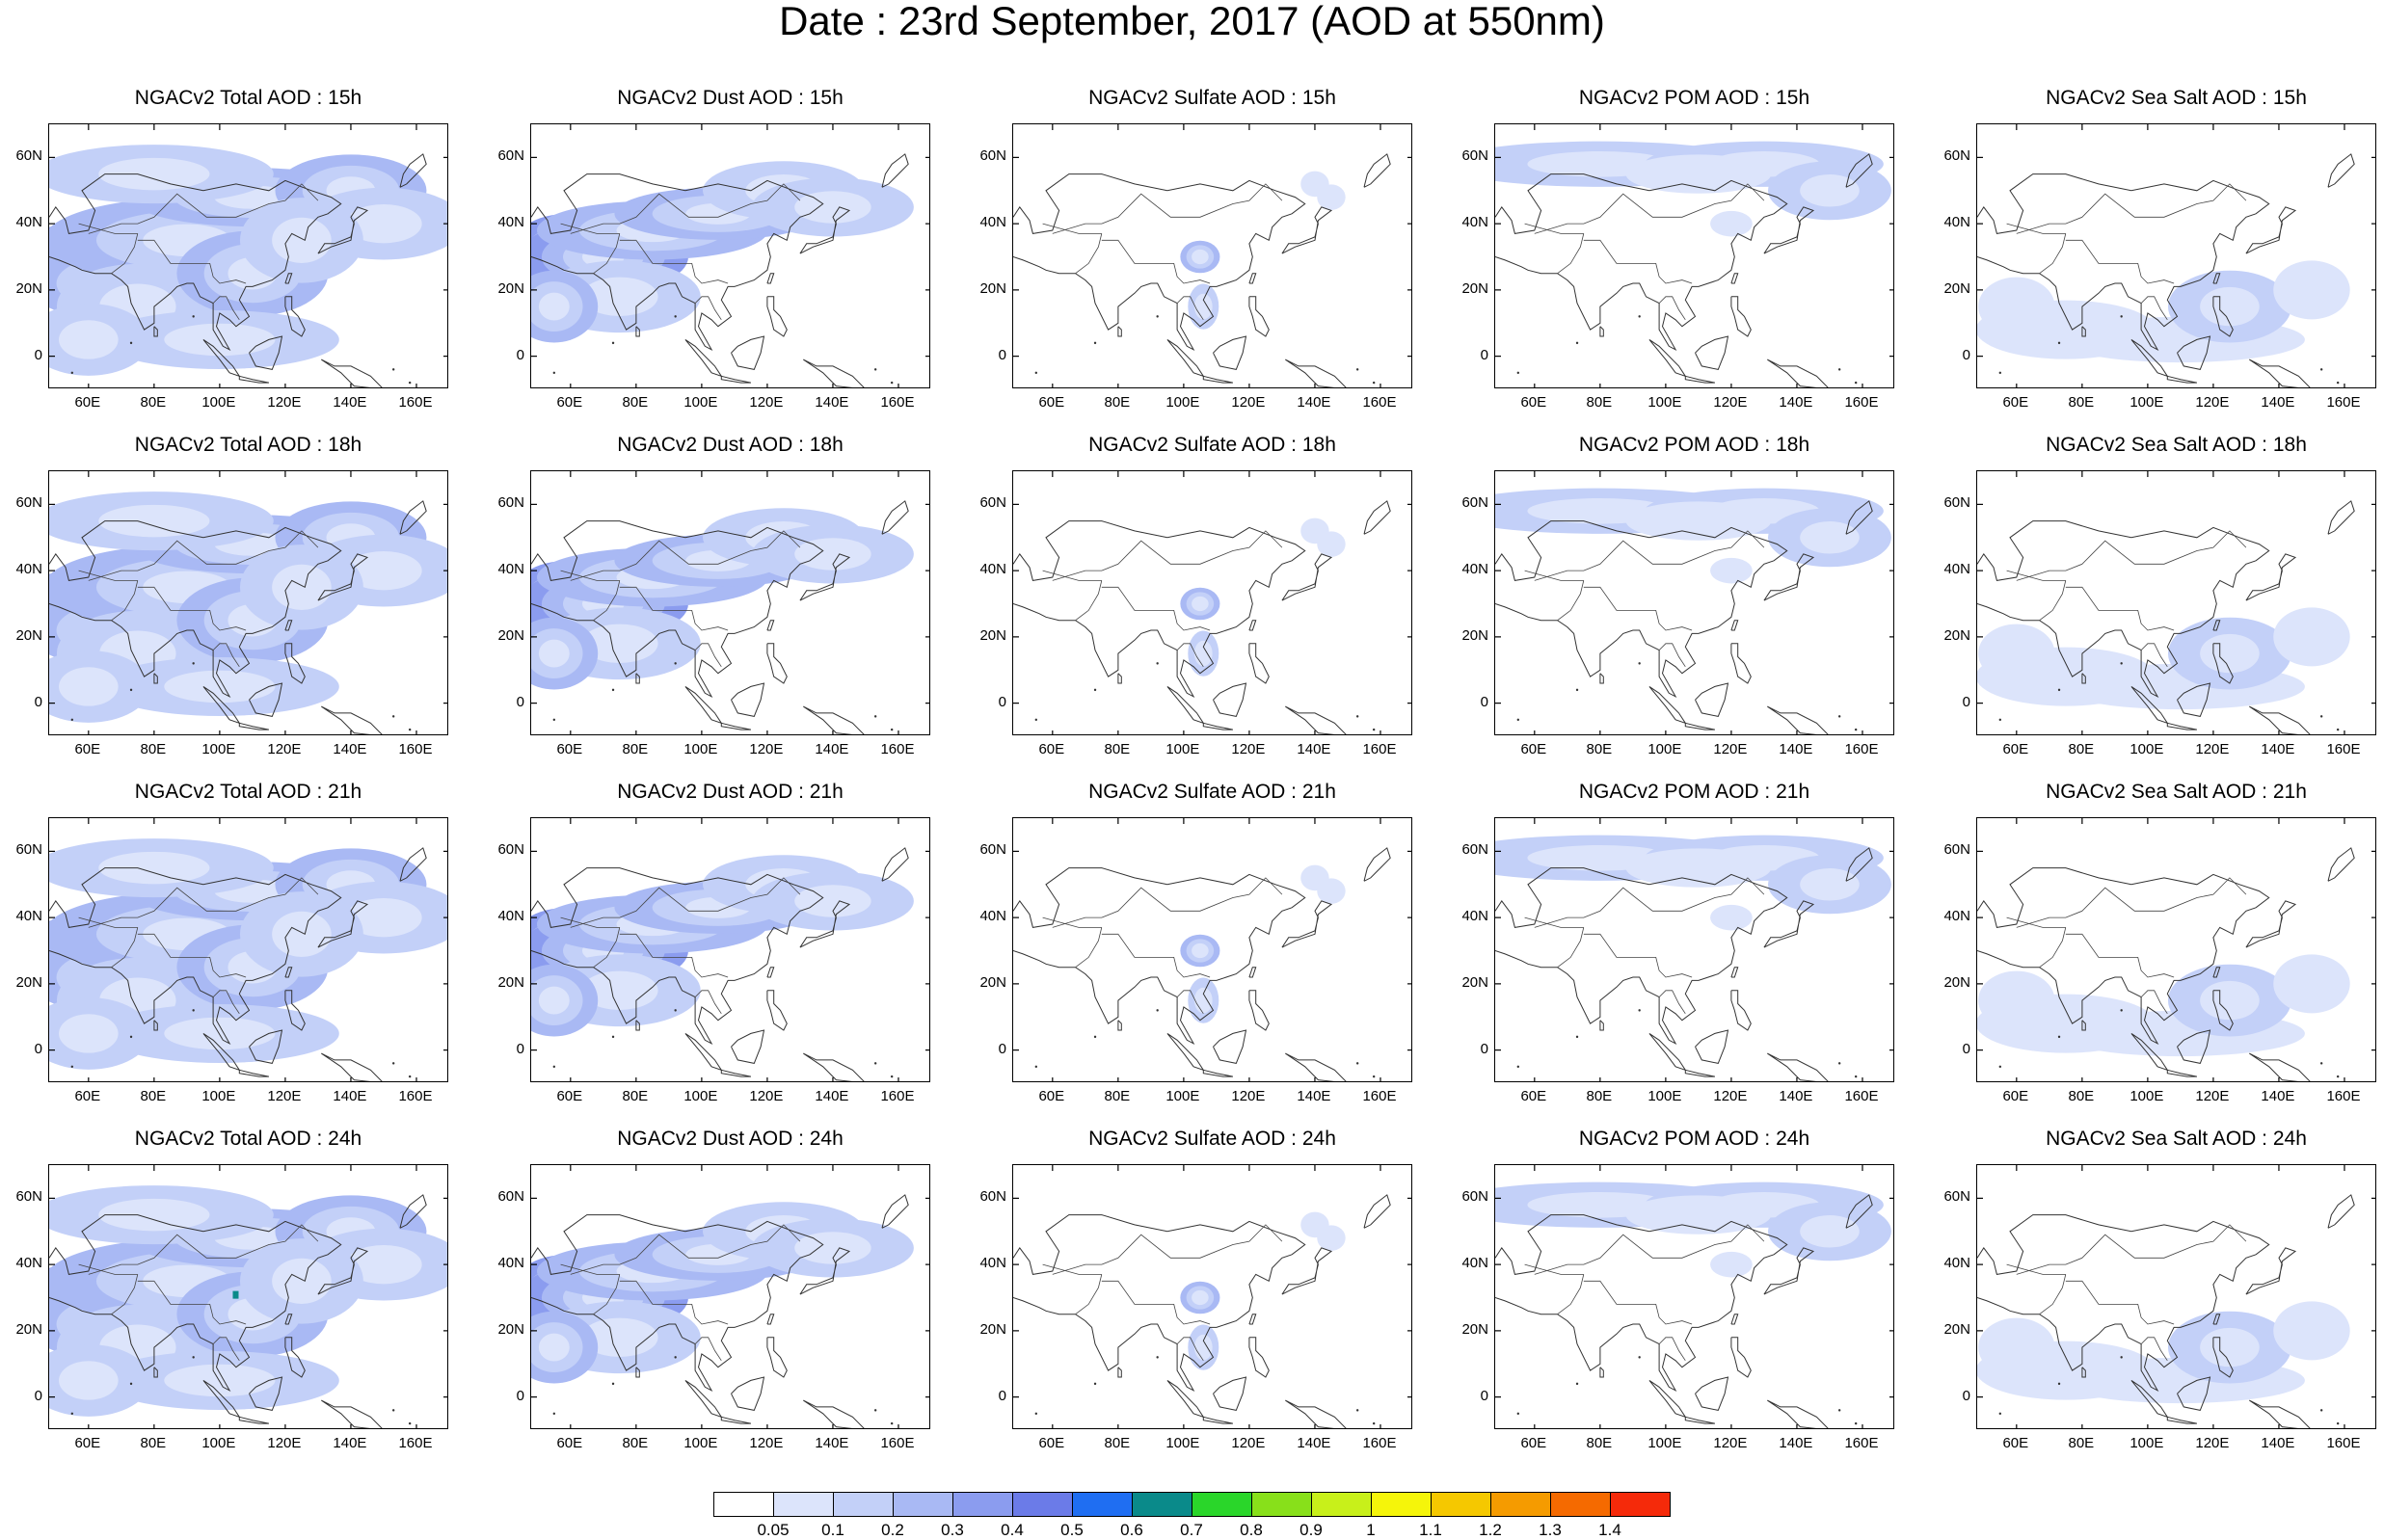 This screenshot has width=2384, height=1540. What do you see at coordinates (1490, 1530) in the screenshot?
I see `colorbar-label: 1.2` at bounding box center [1490, 1530].